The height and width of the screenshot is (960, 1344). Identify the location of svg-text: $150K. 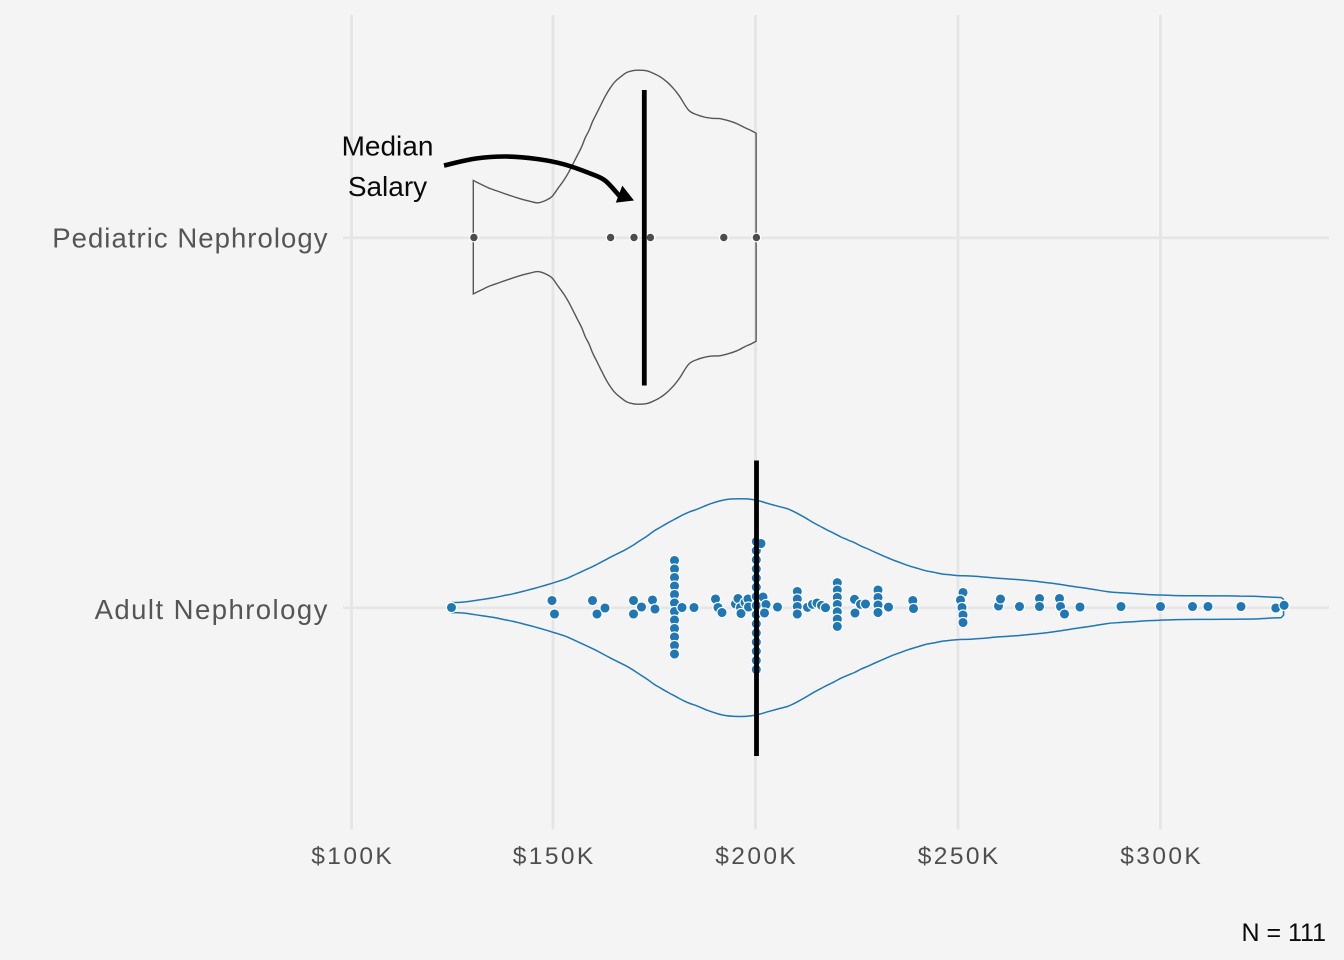
(554, 856).